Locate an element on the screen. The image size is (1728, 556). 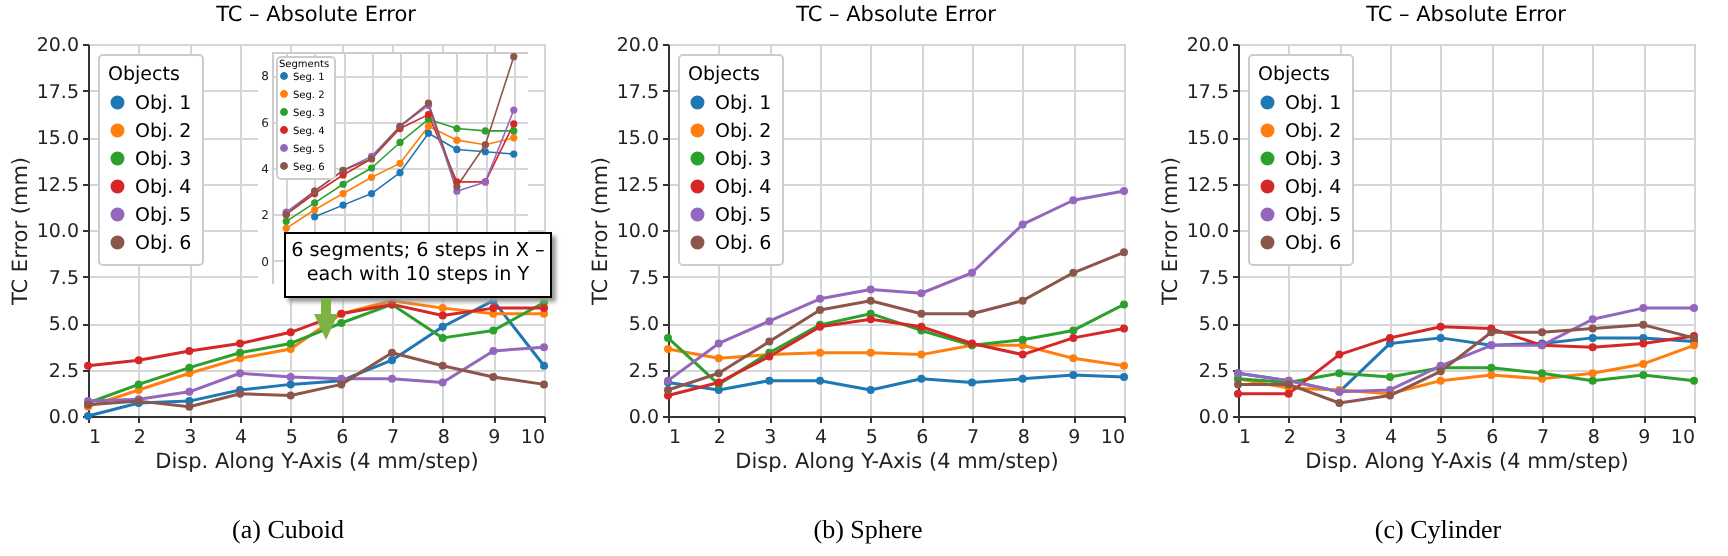
legend-label: Obj. 1 is located at coordinates (1313, 103).